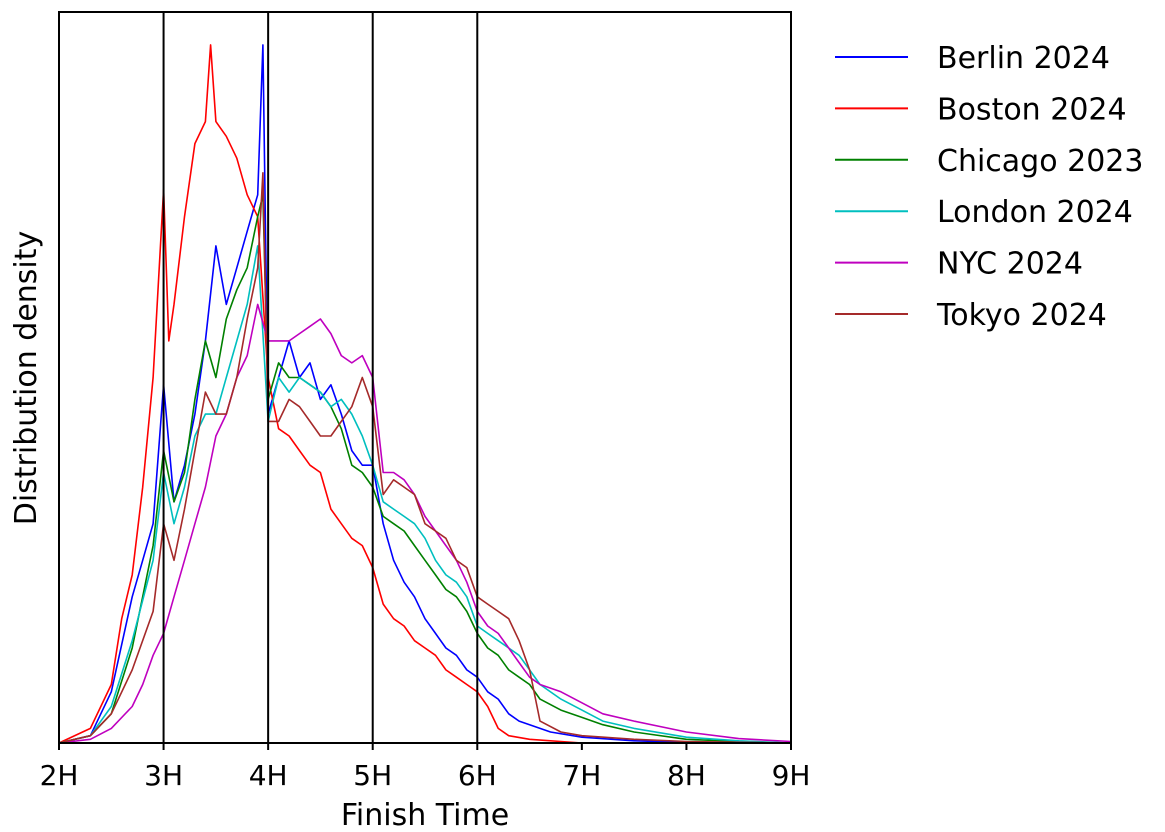 The width and height of the screenshot is (1165, 832). Describe the element at coordinates (372, 775) in the screenshot. I see `x-tick-label: 5H` at that location.